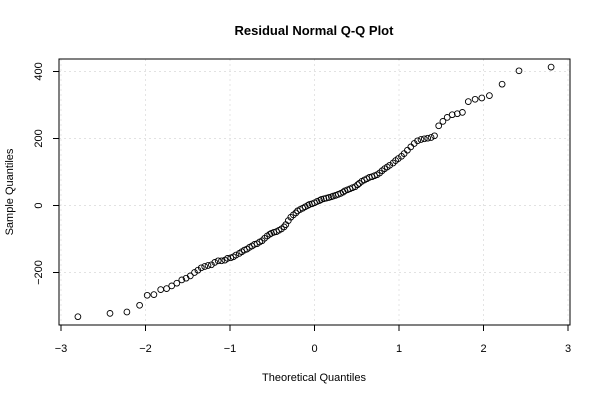 The width and height of the screenshot is (599, 400). I want to click on y-axis: −200 0 200 400, so click(46, 173).